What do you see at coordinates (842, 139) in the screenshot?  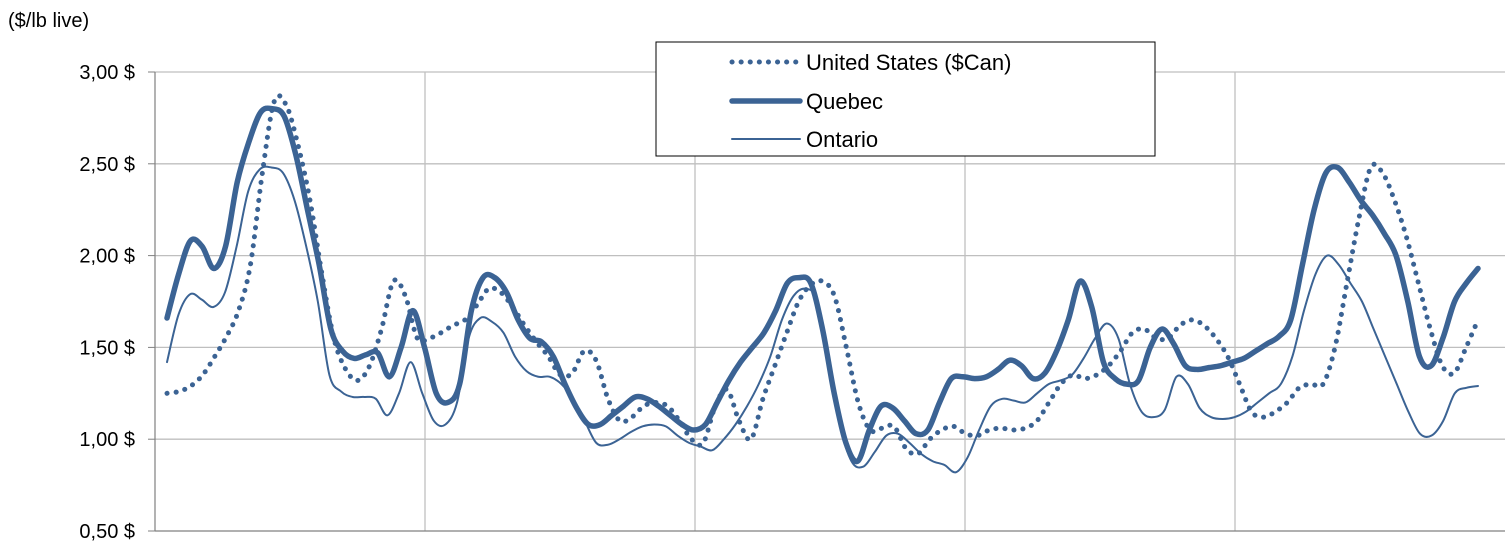 I see `legend-label-ontario: Ontario` at bounding box center [842, 139].